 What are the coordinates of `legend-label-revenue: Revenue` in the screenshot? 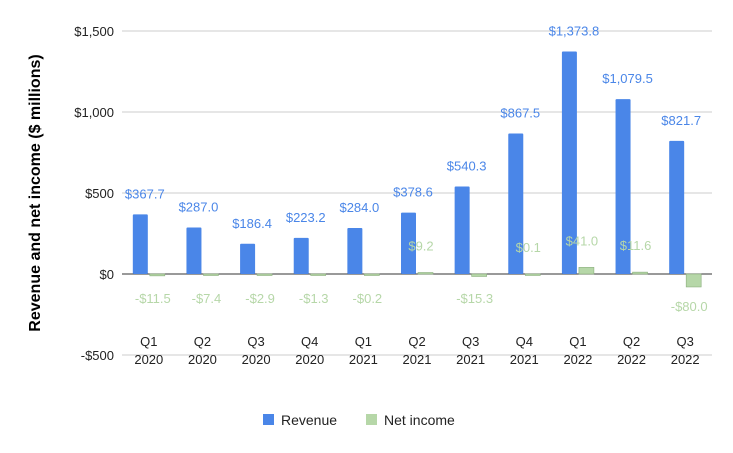 It's located at (309, 420).